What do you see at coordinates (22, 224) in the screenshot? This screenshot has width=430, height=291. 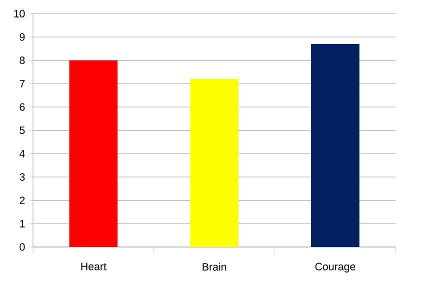 I see `y-tick-label: 1` at bounding box center [22, 224].